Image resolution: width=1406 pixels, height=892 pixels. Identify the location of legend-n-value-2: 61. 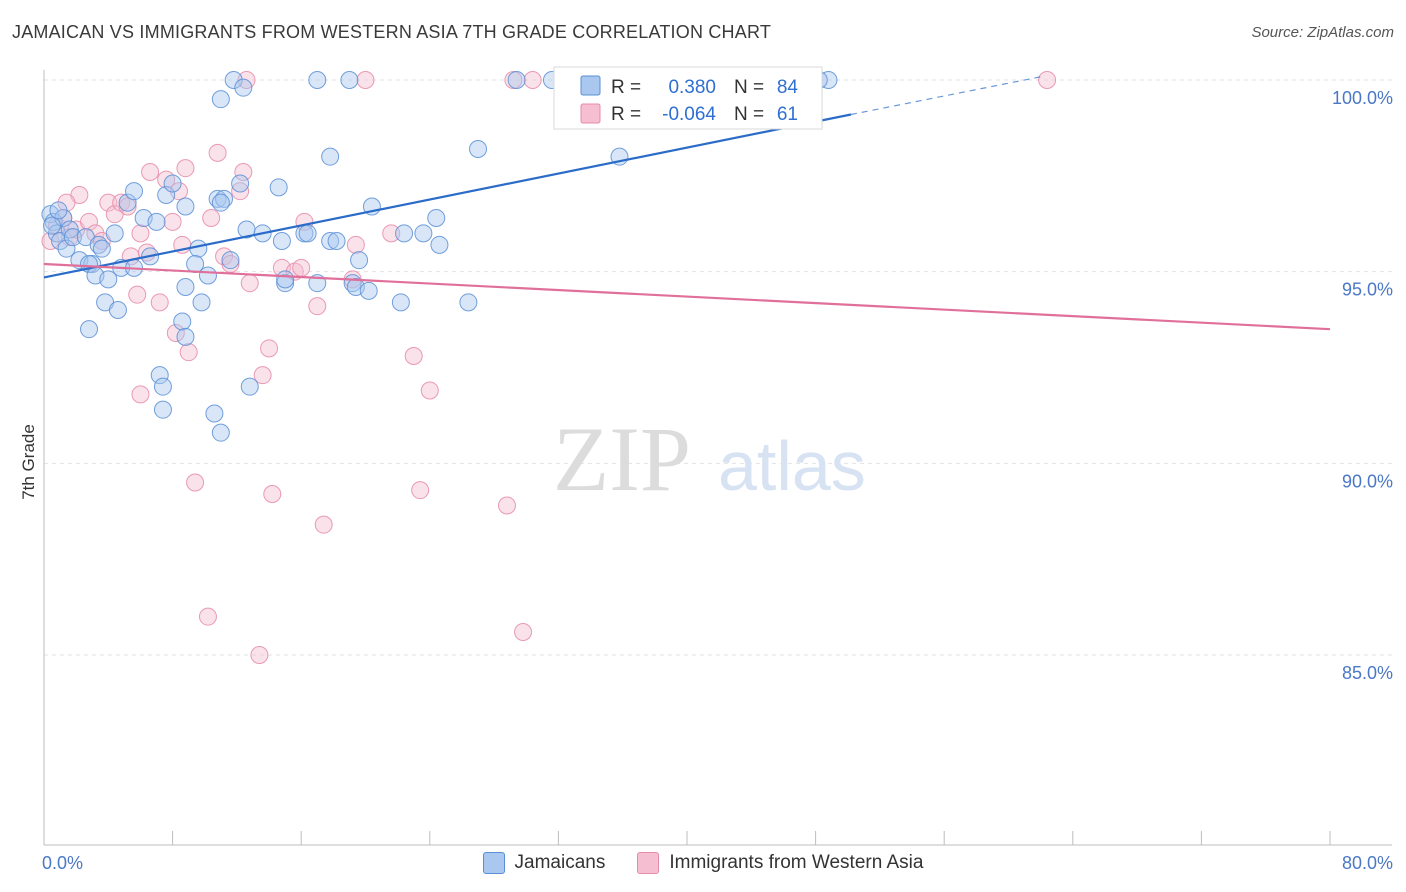
(787, 114).